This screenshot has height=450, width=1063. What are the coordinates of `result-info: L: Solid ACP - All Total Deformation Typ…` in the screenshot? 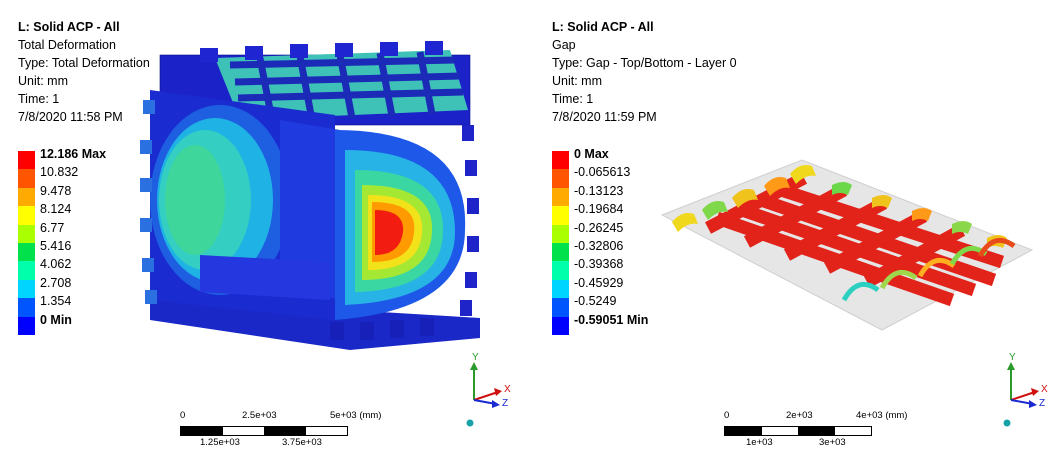 It's located at (84, 72).